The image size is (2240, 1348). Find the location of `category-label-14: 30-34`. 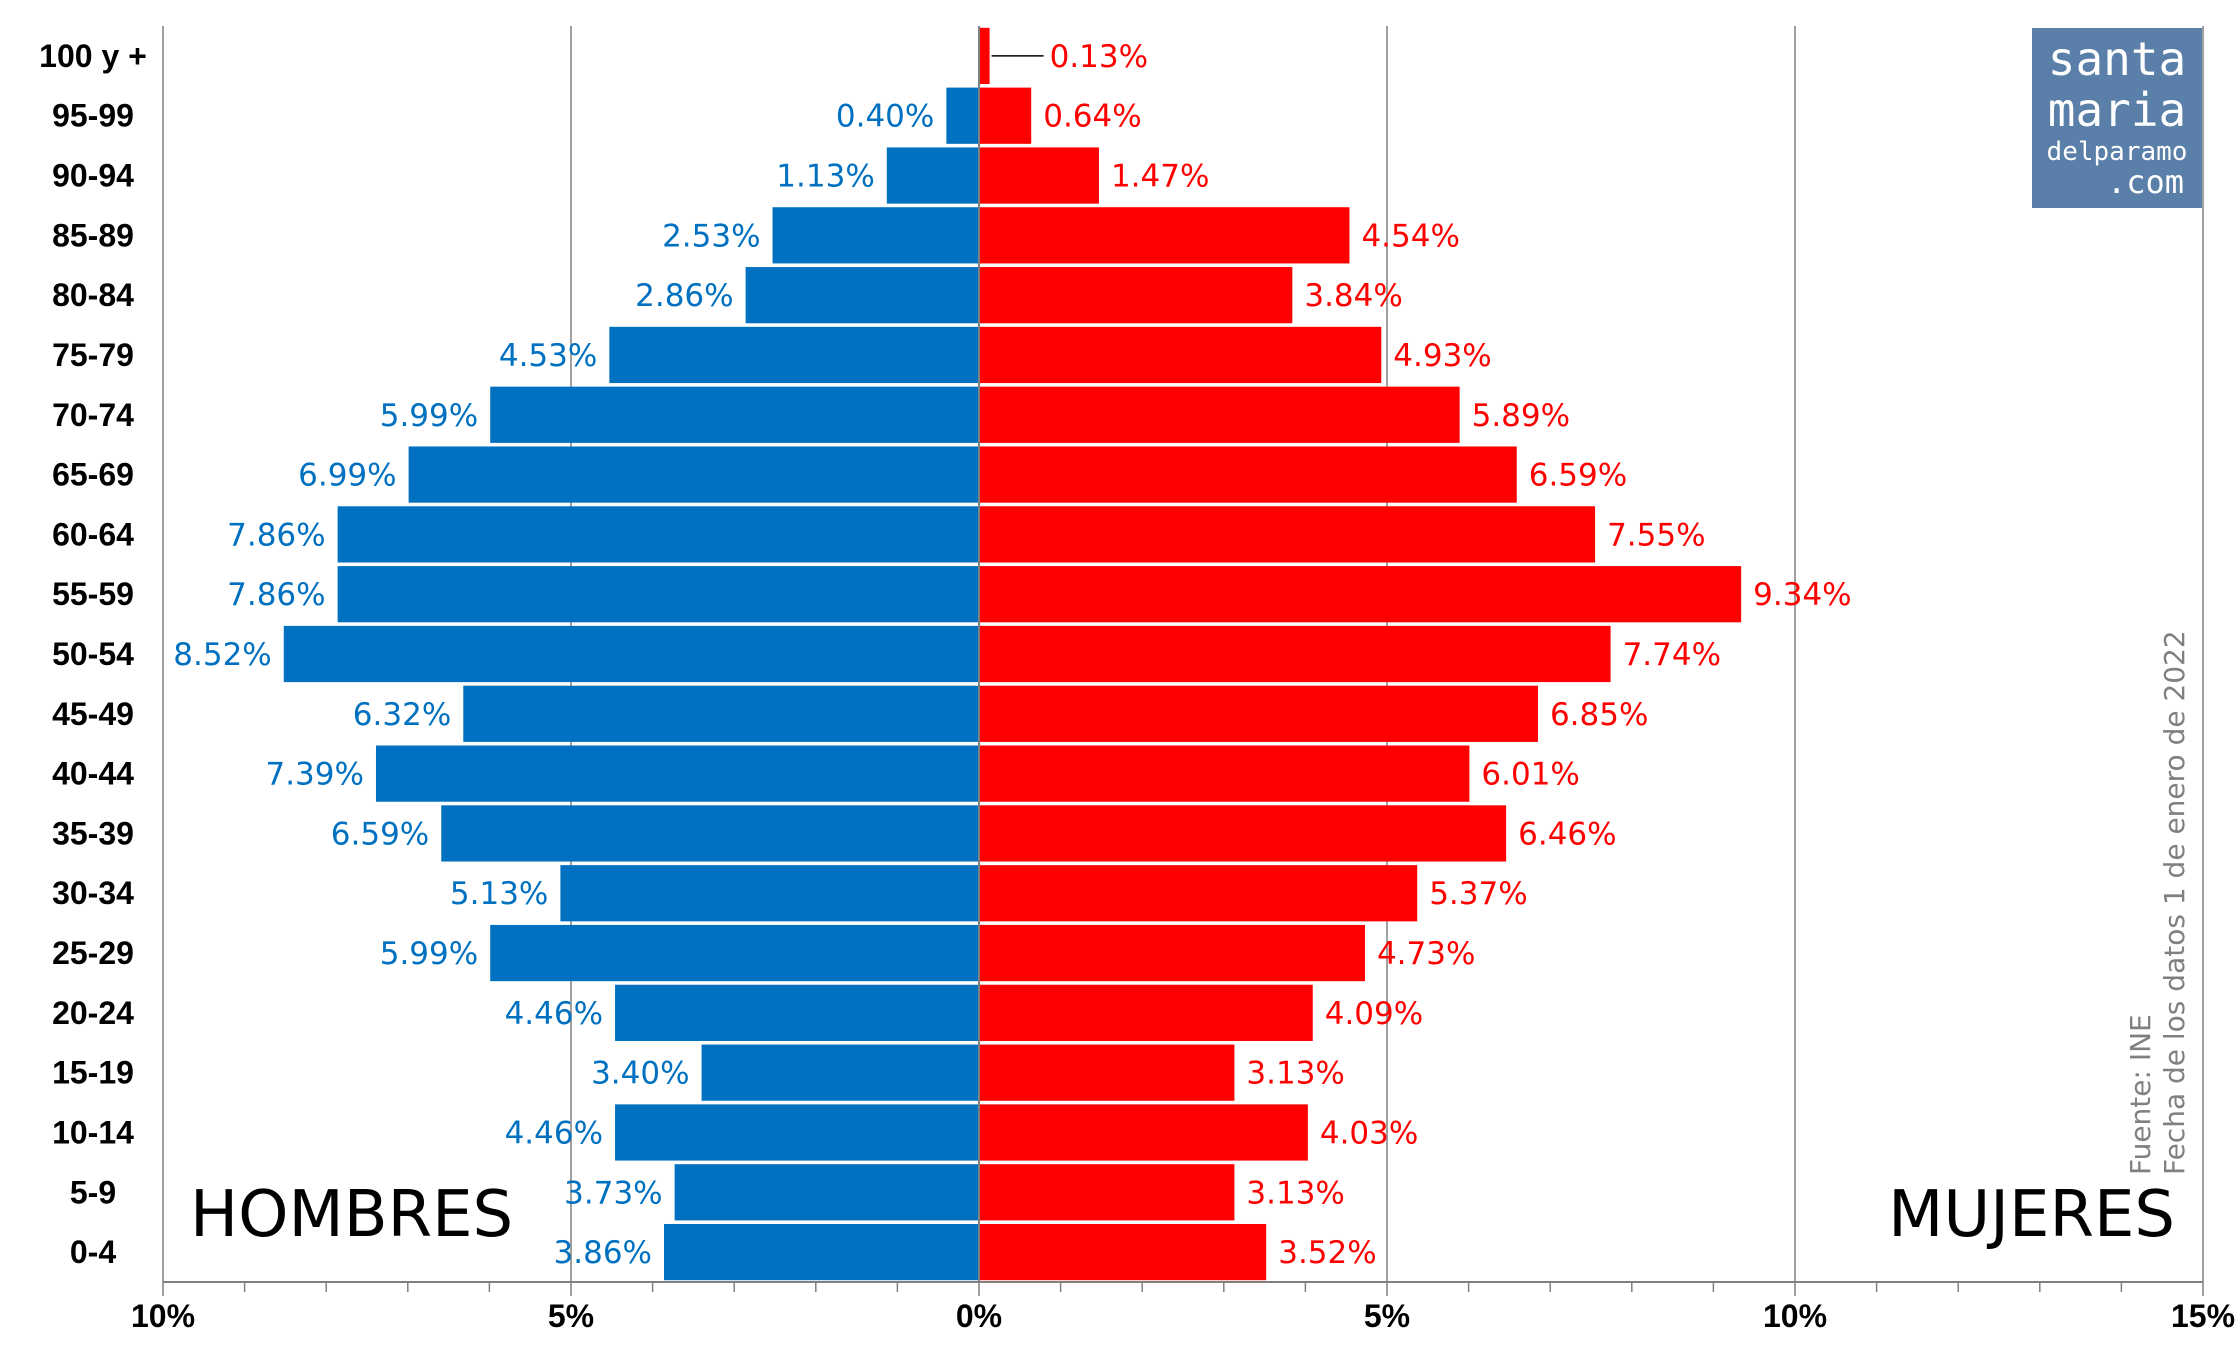

category-label-14: 30-34 is located at coordinates (93, 893).